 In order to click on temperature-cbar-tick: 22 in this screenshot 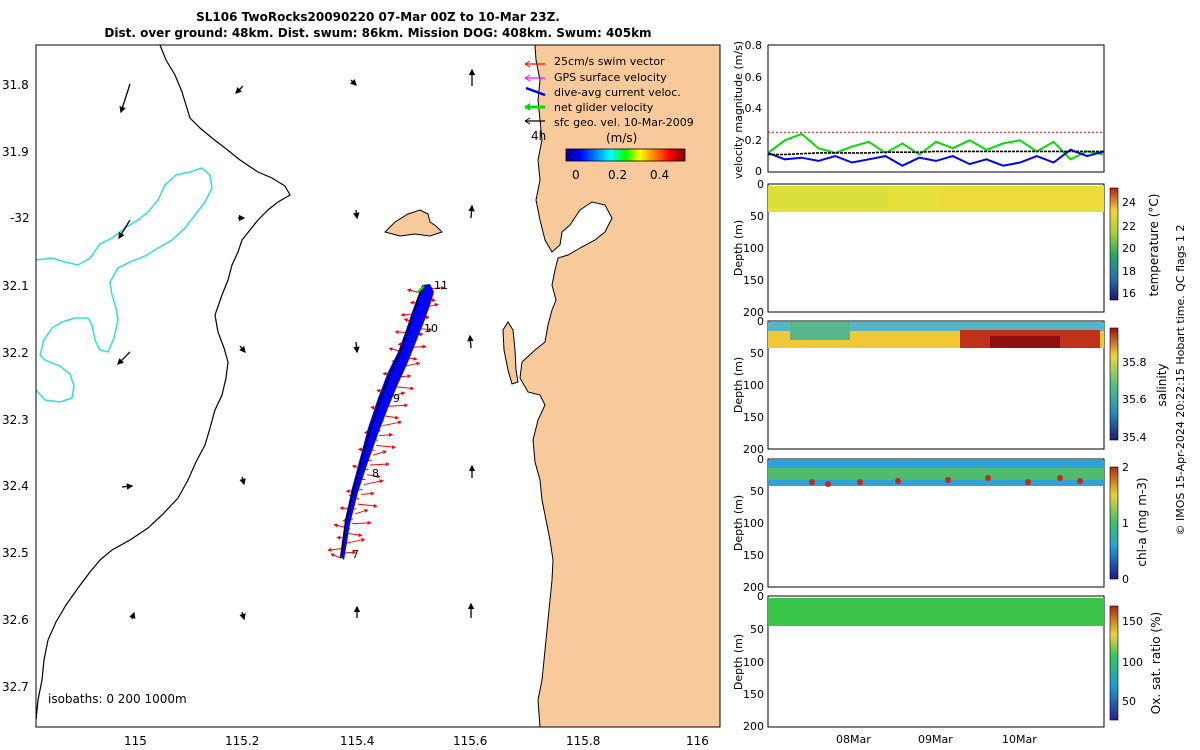, I will do `click(1129, 226)`.